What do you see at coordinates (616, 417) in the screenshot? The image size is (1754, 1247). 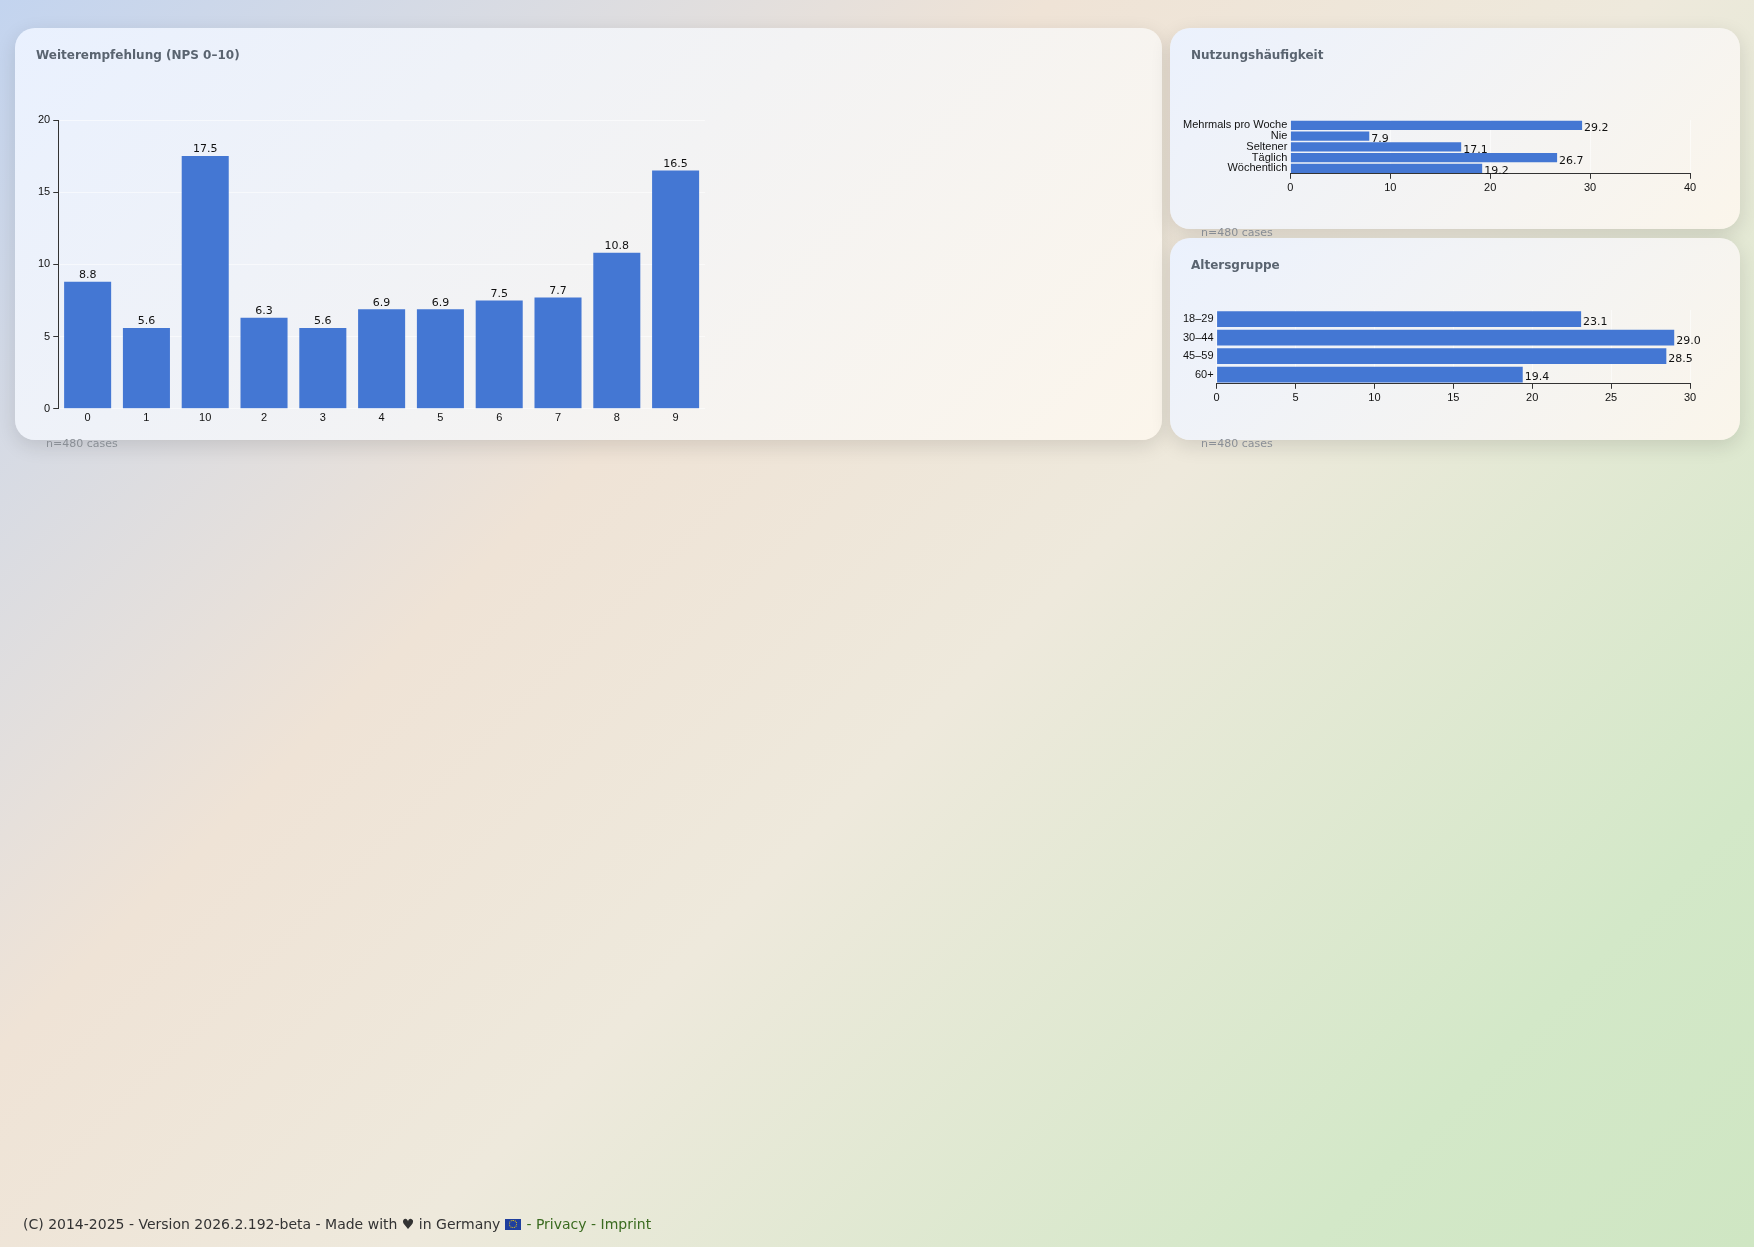 I see `x-tick-label: 8` at bounding box center [616, 417].